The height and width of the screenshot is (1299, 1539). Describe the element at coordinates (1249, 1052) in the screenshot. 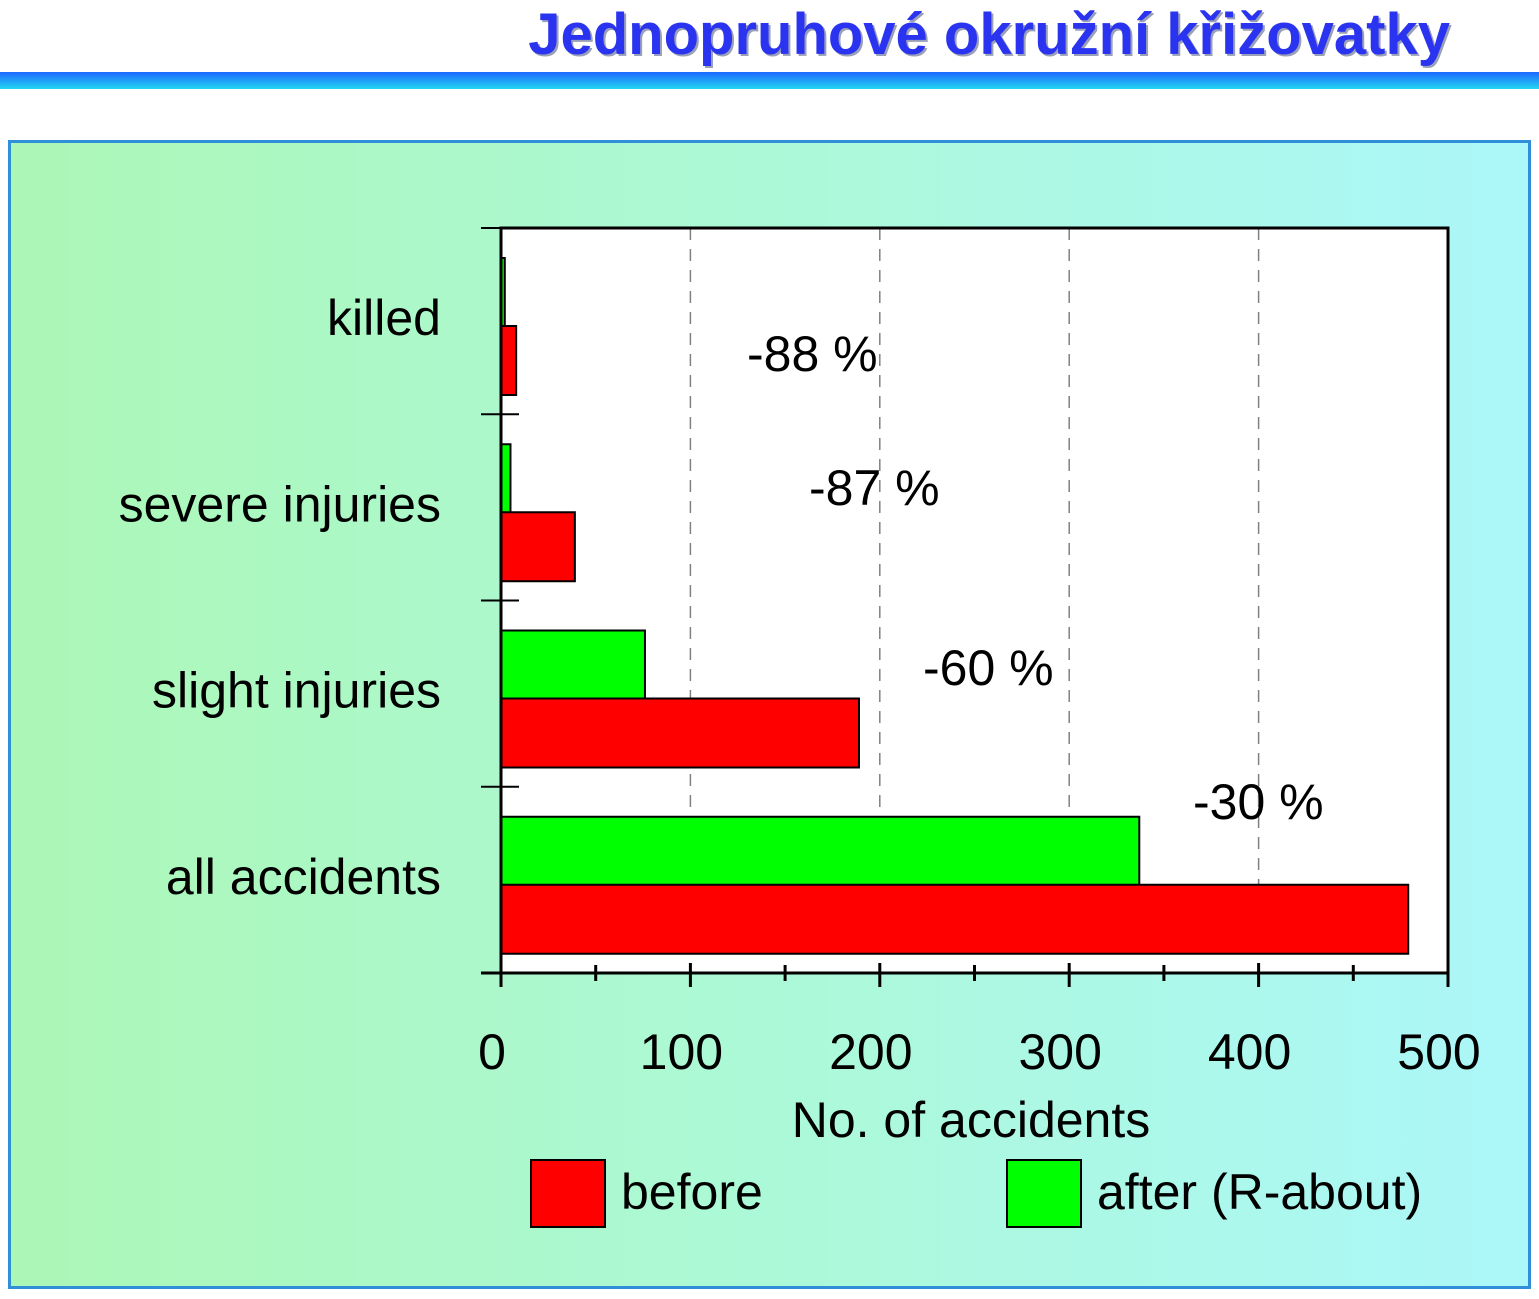

I see `x-tick-label: 400` at that location.